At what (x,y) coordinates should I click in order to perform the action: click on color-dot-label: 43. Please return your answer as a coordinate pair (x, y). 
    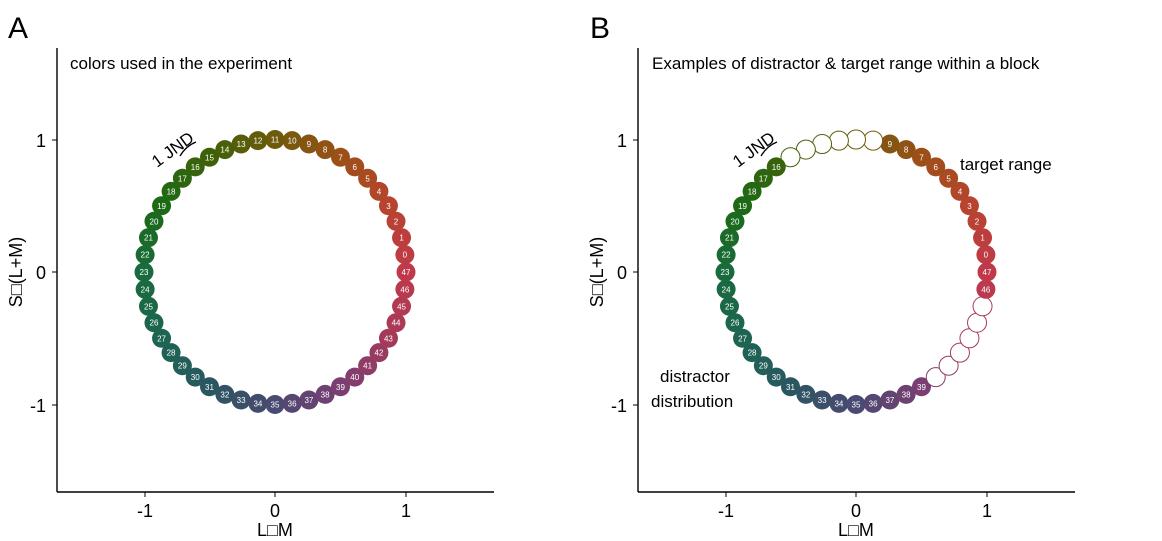
    Looking at the image, I should click on (388, 338).